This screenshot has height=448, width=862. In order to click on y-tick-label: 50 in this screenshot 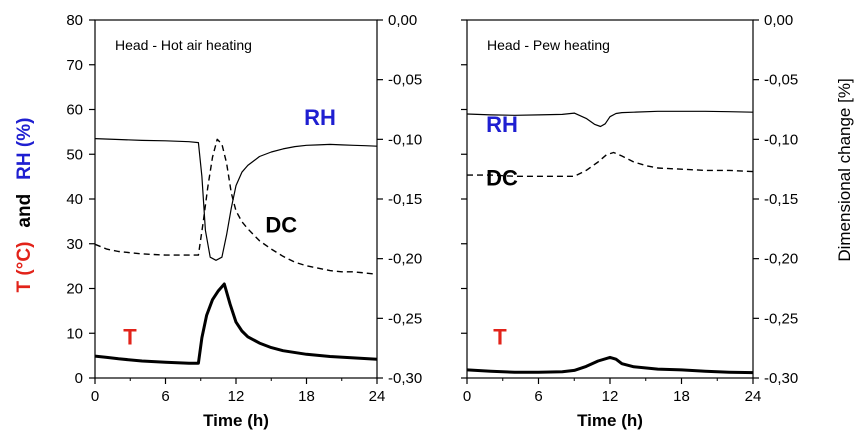, I will do `click(74, 154)`.